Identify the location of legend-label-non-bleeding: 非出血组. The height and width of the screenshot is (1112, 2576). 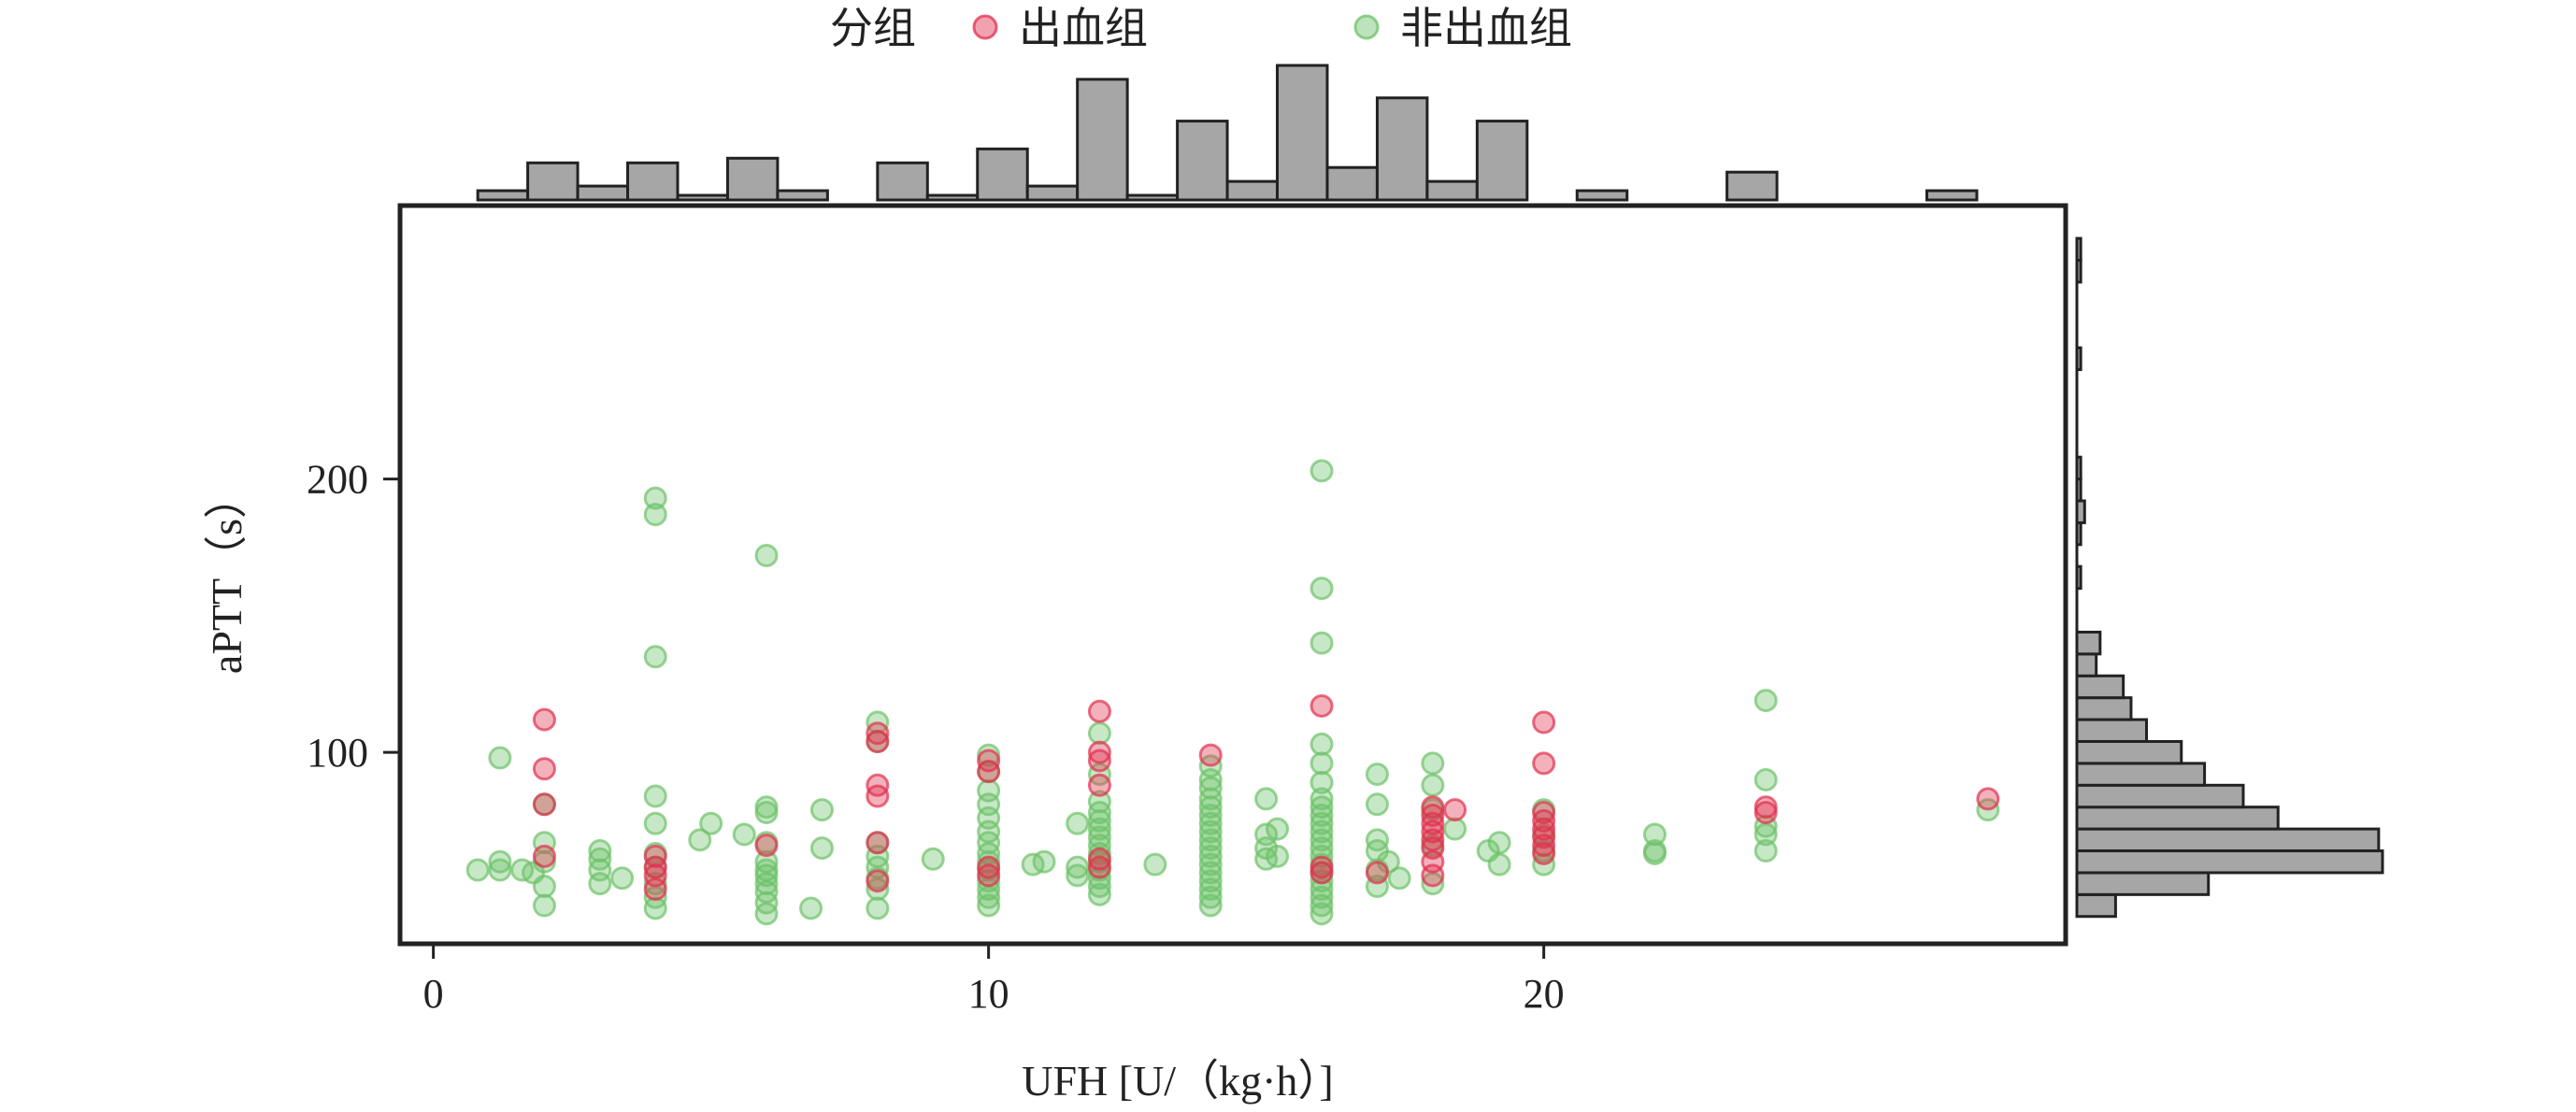
(1486, 28).